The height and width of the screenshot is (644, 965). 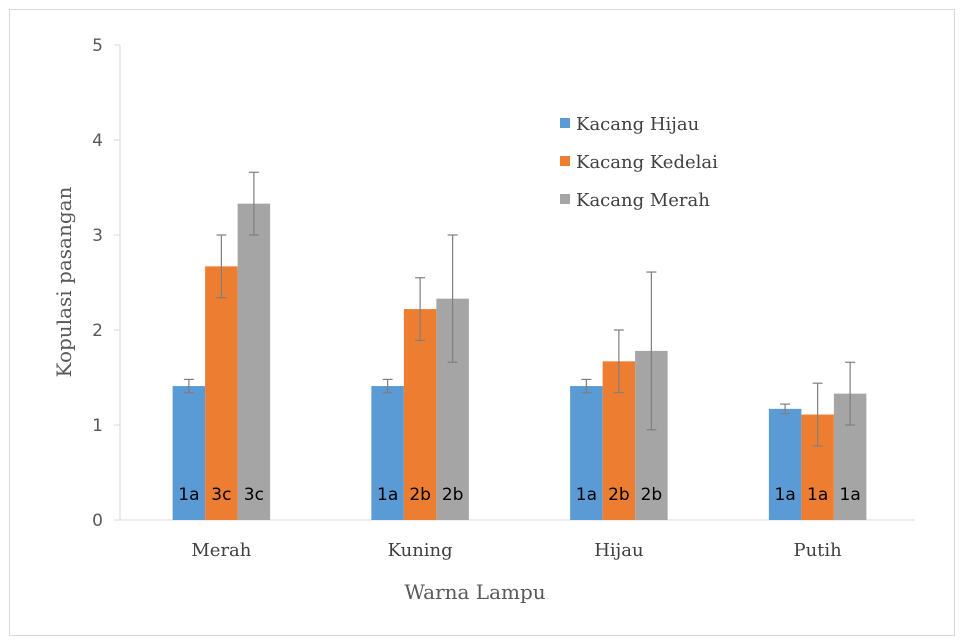 What do you see at coordinates (221, 550) in the screenshot?
I see `x-category-label: Merah` at bounding box center [221, 550].